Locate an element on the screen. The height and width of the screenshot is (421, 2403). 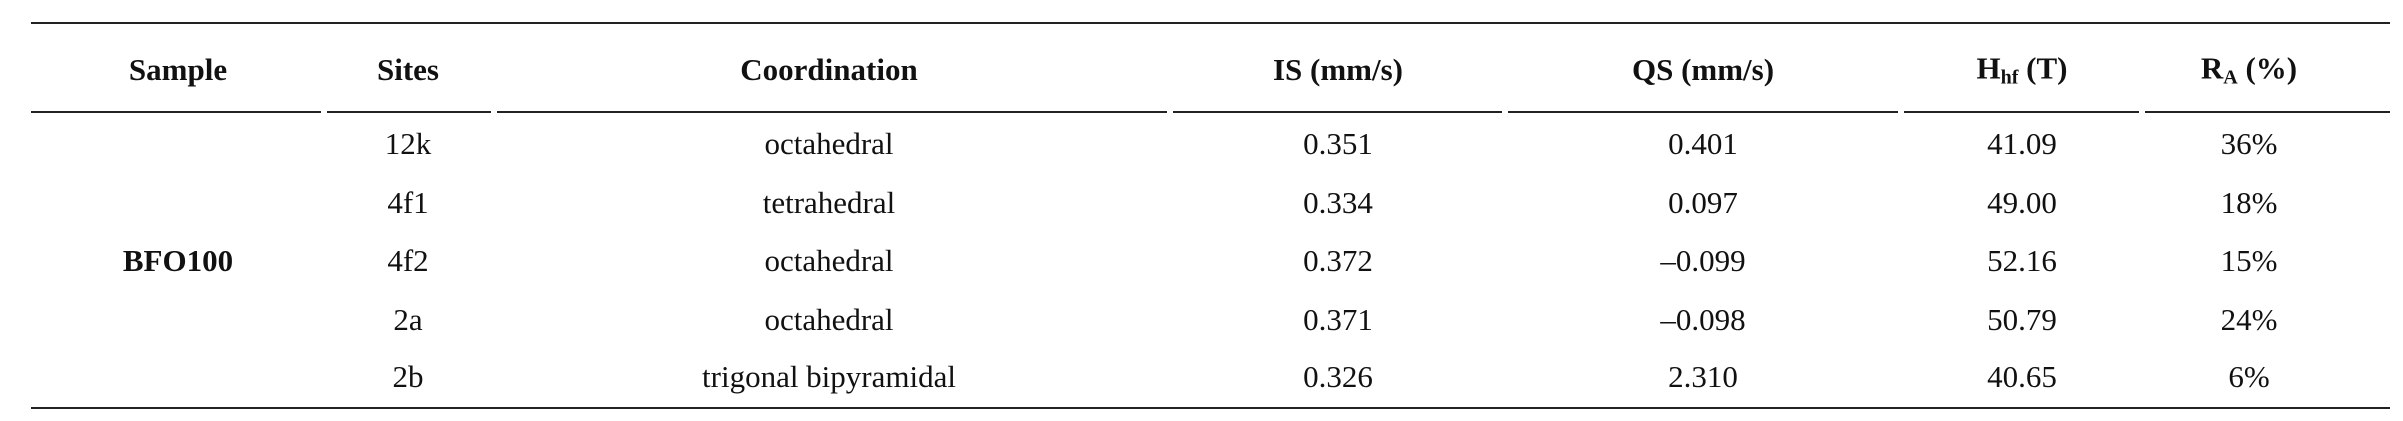
table-cell: 40.65 is located at coordinates (2022, 376).